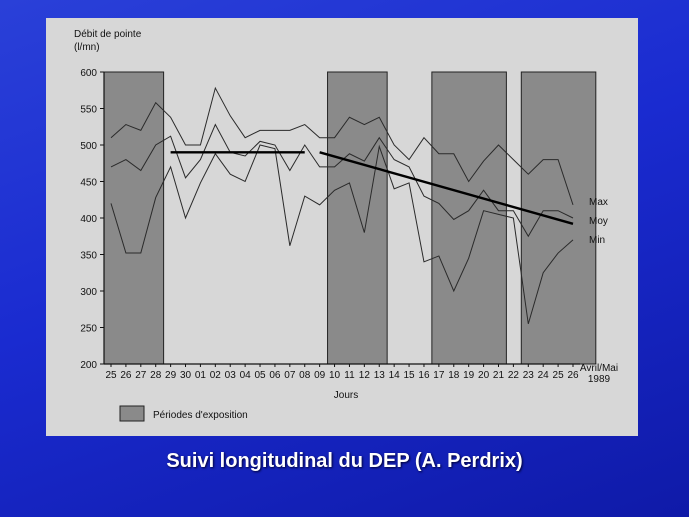 The image size is (689, 517). I want to click on y-tick-label: 450, so click(88, 183).